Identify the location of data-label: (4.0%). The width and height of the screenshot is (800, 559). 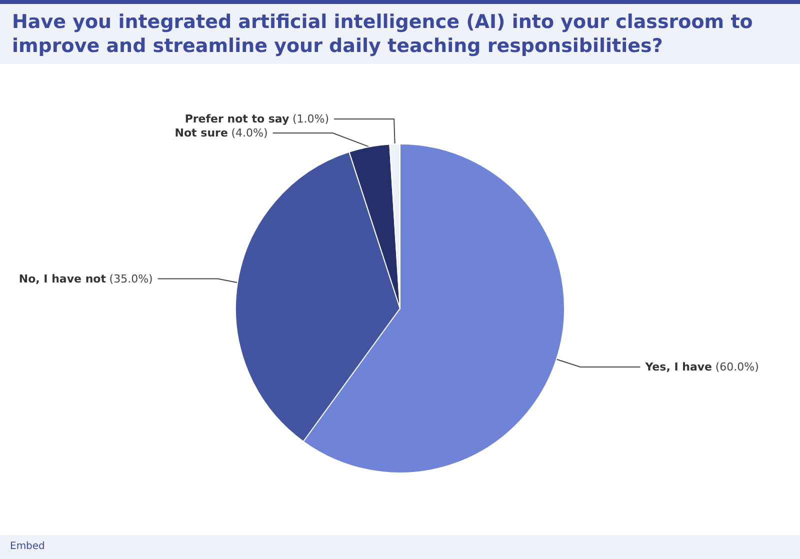
(249, 133).